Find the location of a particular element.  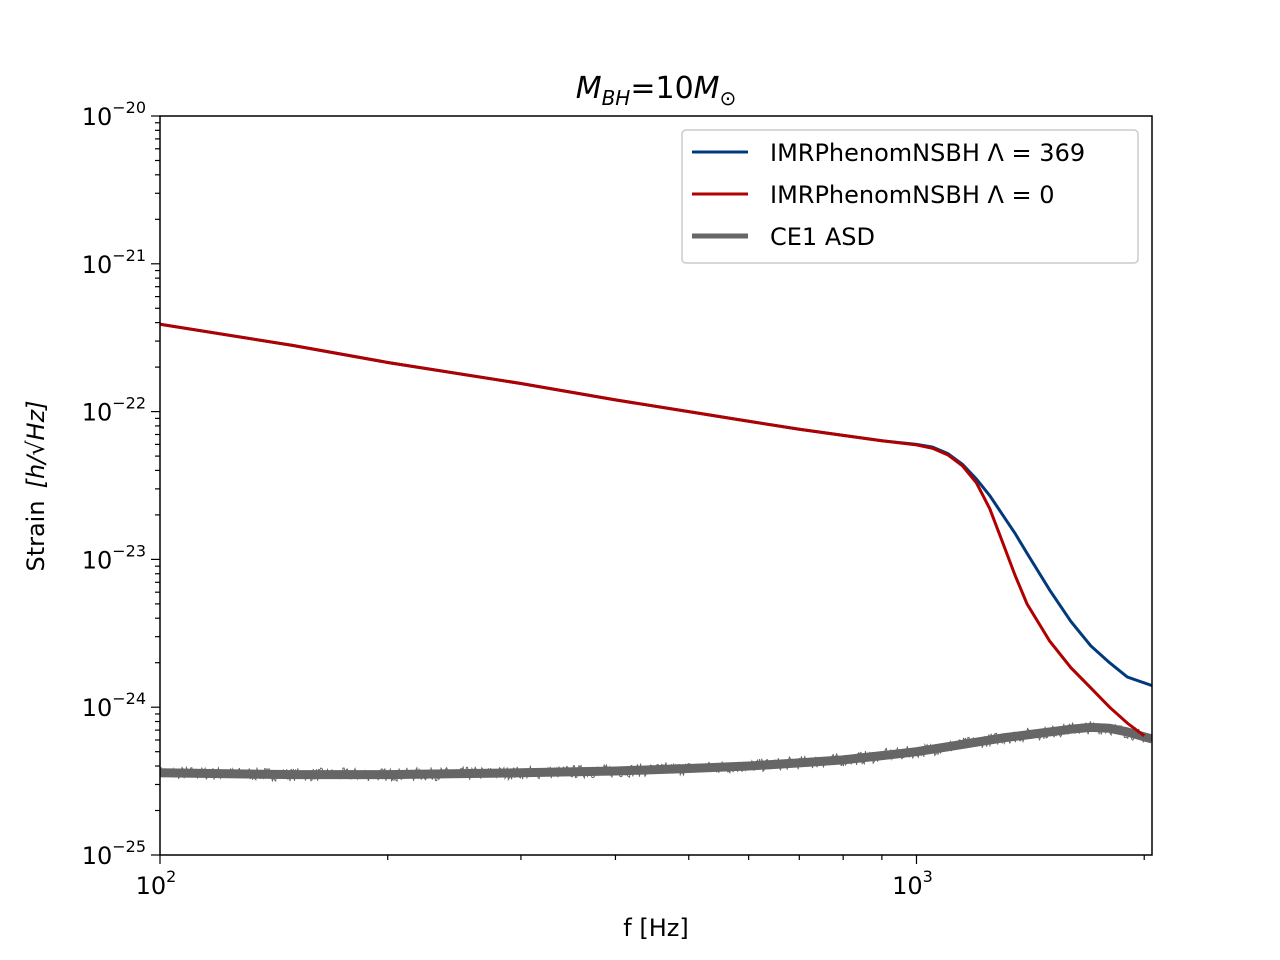

legend-box is located at coordinates (910, 196).